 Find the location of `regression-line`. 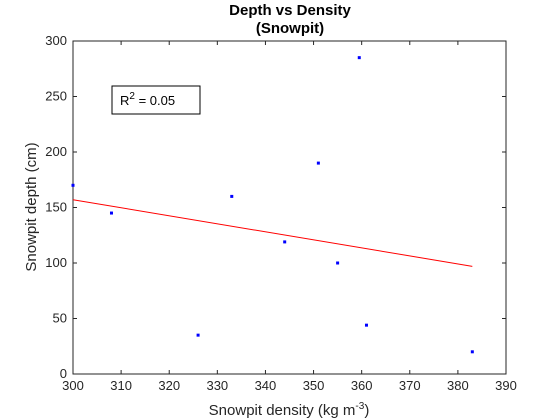

regression-line is located at coordinates (272, 233).